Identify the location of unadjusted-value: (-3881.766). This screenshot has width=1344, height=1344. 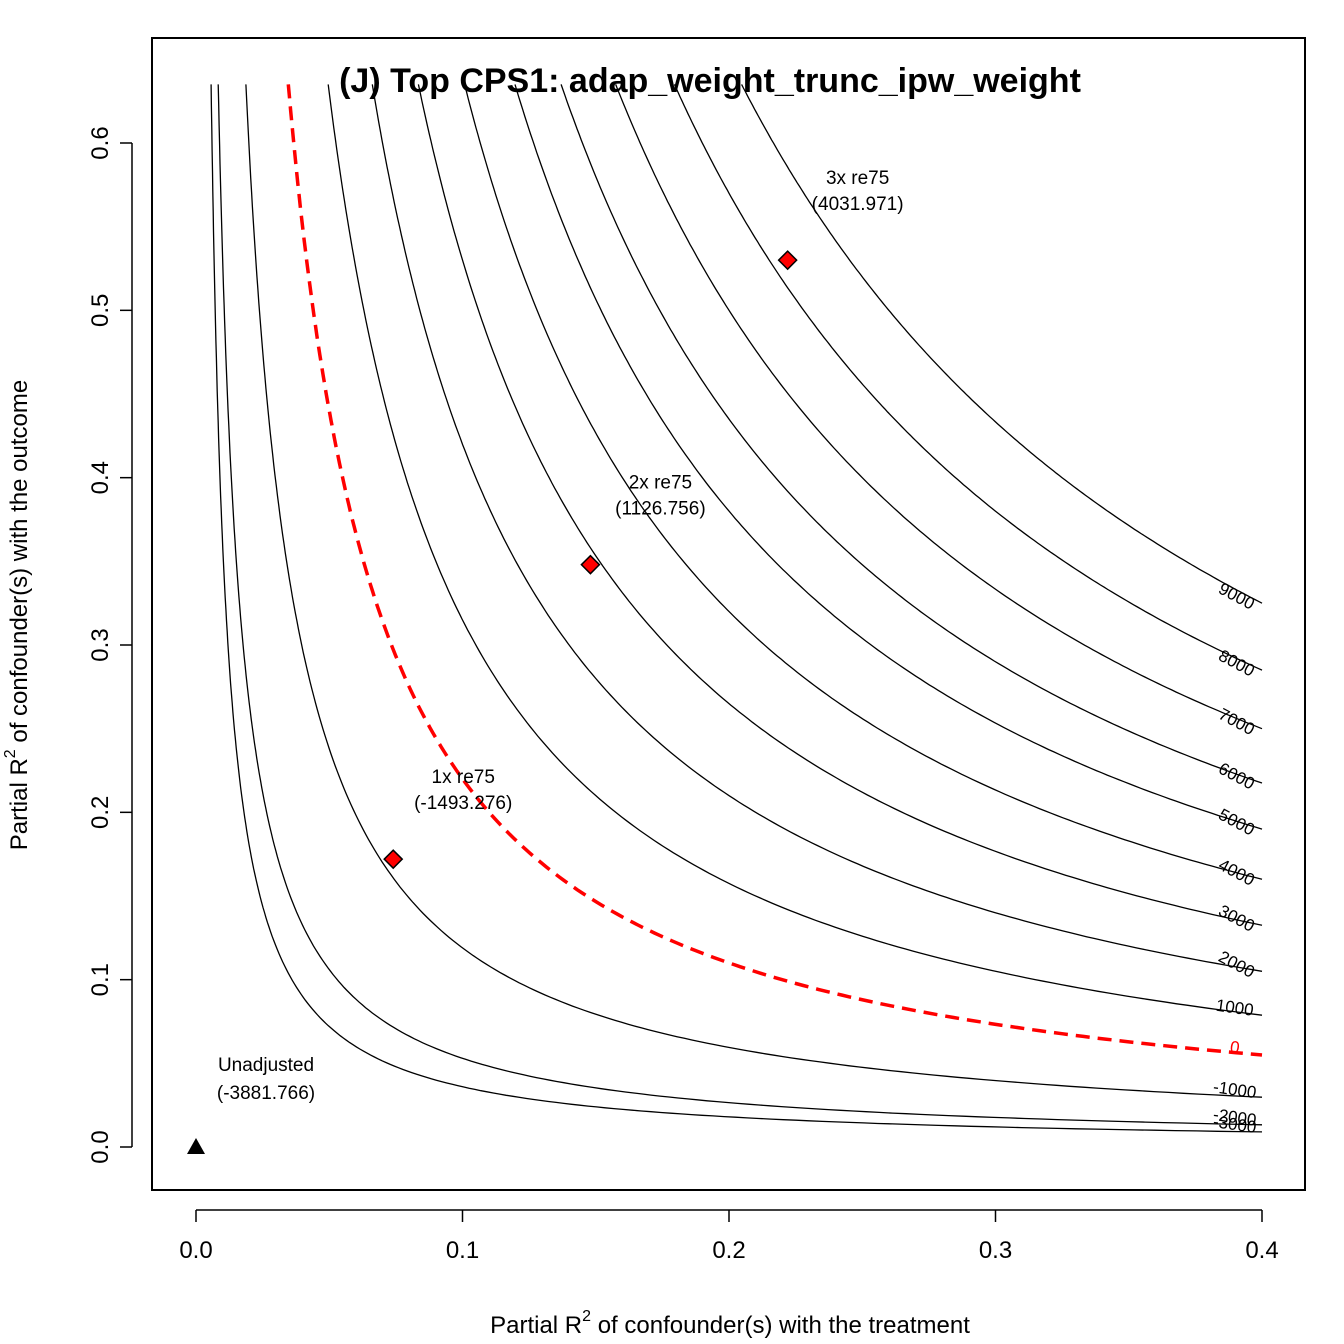
(266, 1093).